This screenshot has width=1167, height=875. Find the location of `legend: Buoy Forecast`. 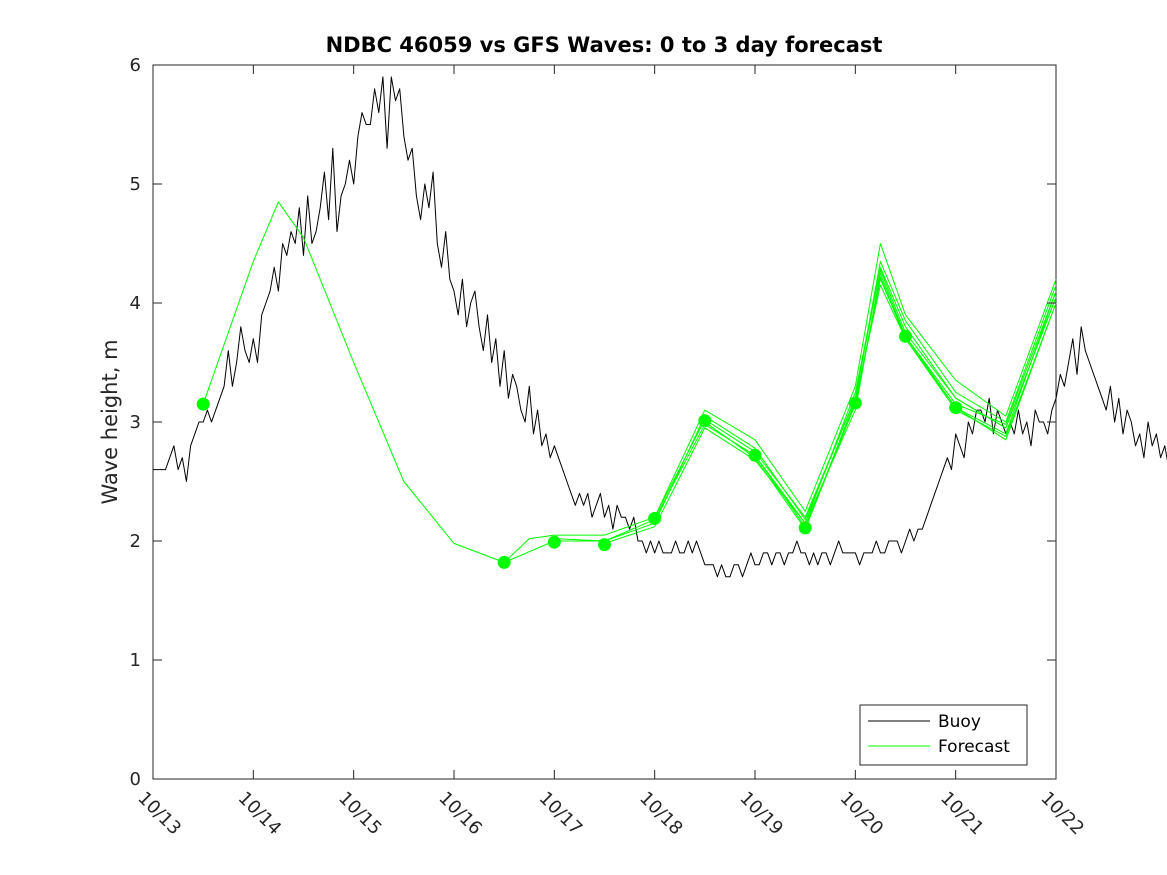

legend: Buoy Forecast is located at coordinates (943, 735).